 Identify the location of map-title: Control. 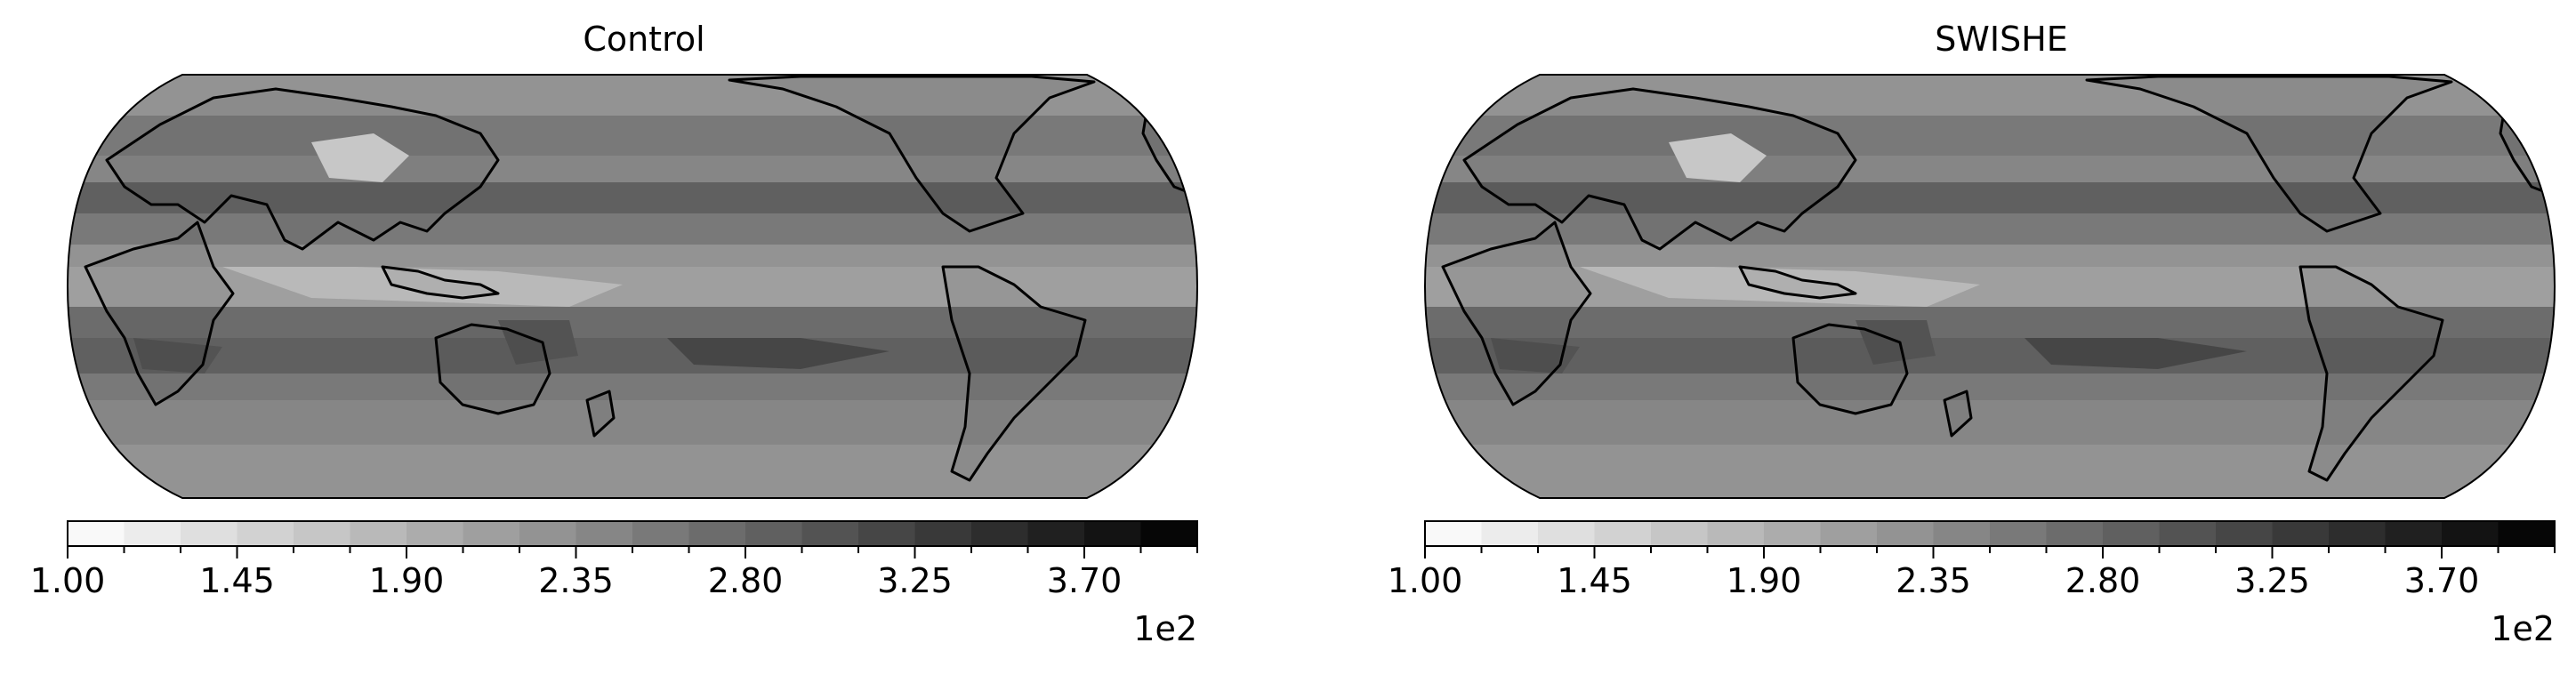
(644, 39).